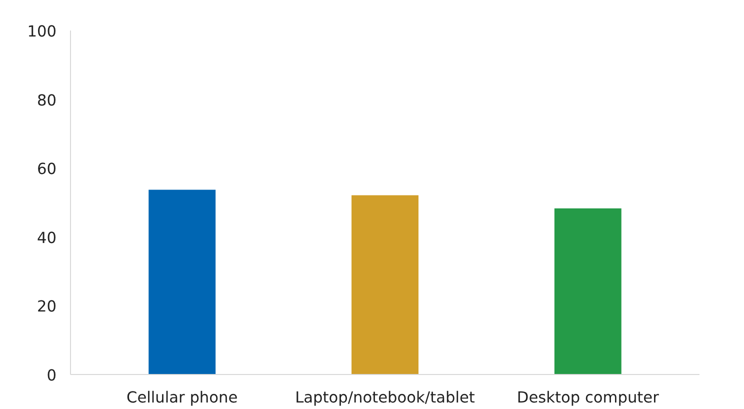 This screenshot has height=409, width=744. What do you see at coordinates (385, 397) in the screenshot?
I see `x-tick-label: Laptop/notebook/tablet` at bounding box center [385, 397].